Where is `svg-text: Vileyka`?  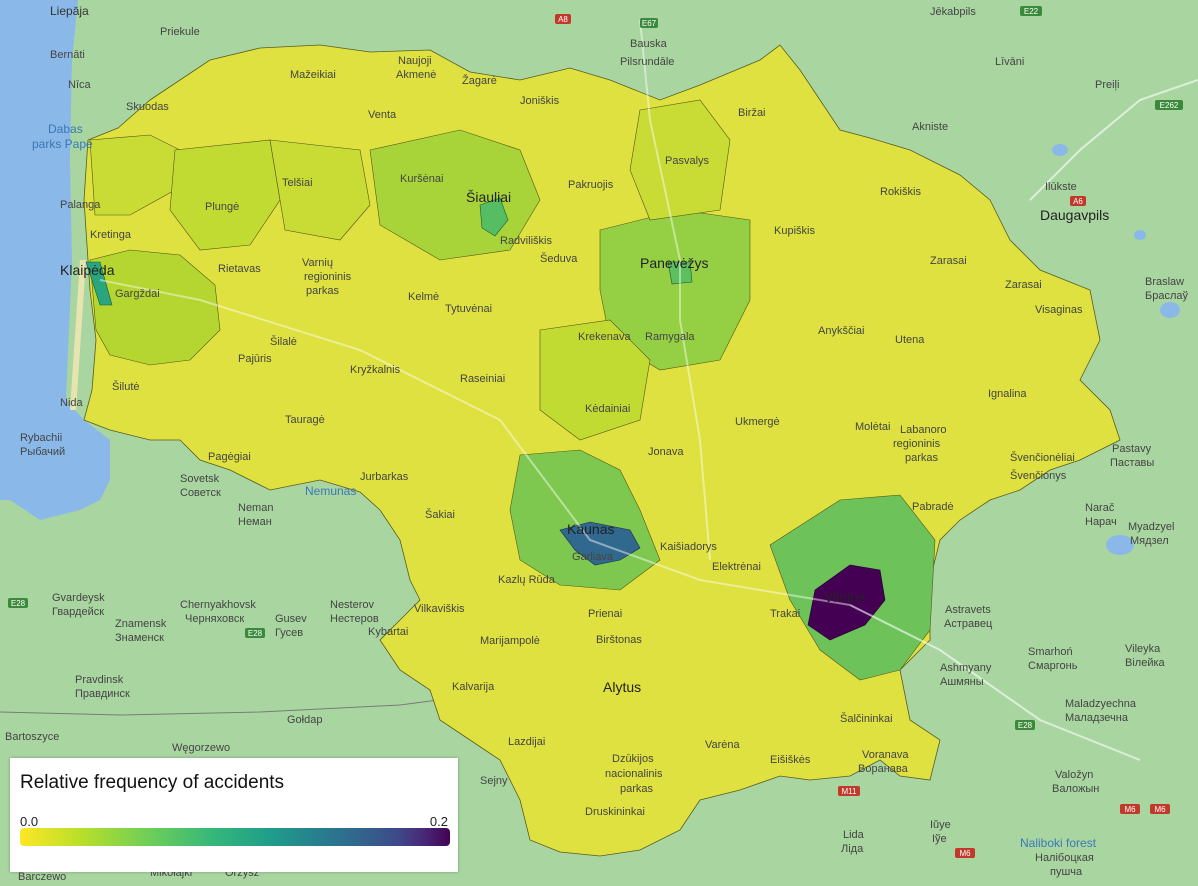 svg-text: Vileyka is located at coordinates (1143, 649).